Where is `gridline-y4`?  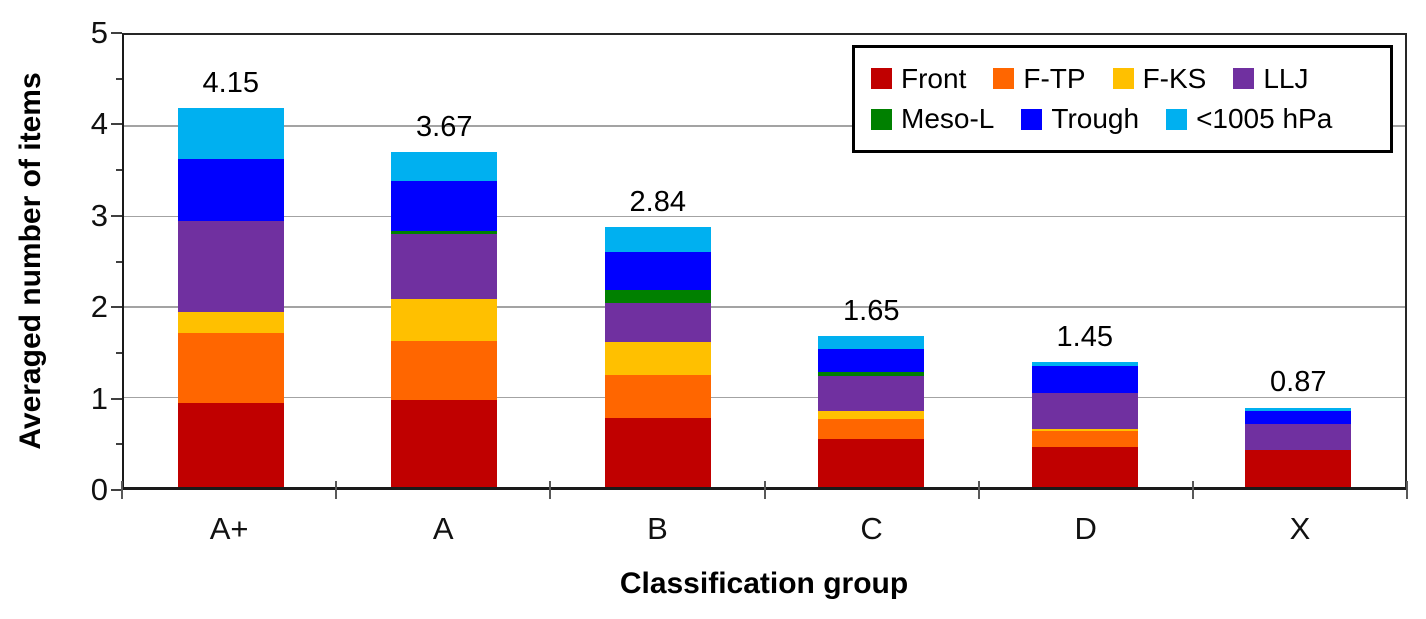 gridline-y4 is located at coordinates (764, 126).